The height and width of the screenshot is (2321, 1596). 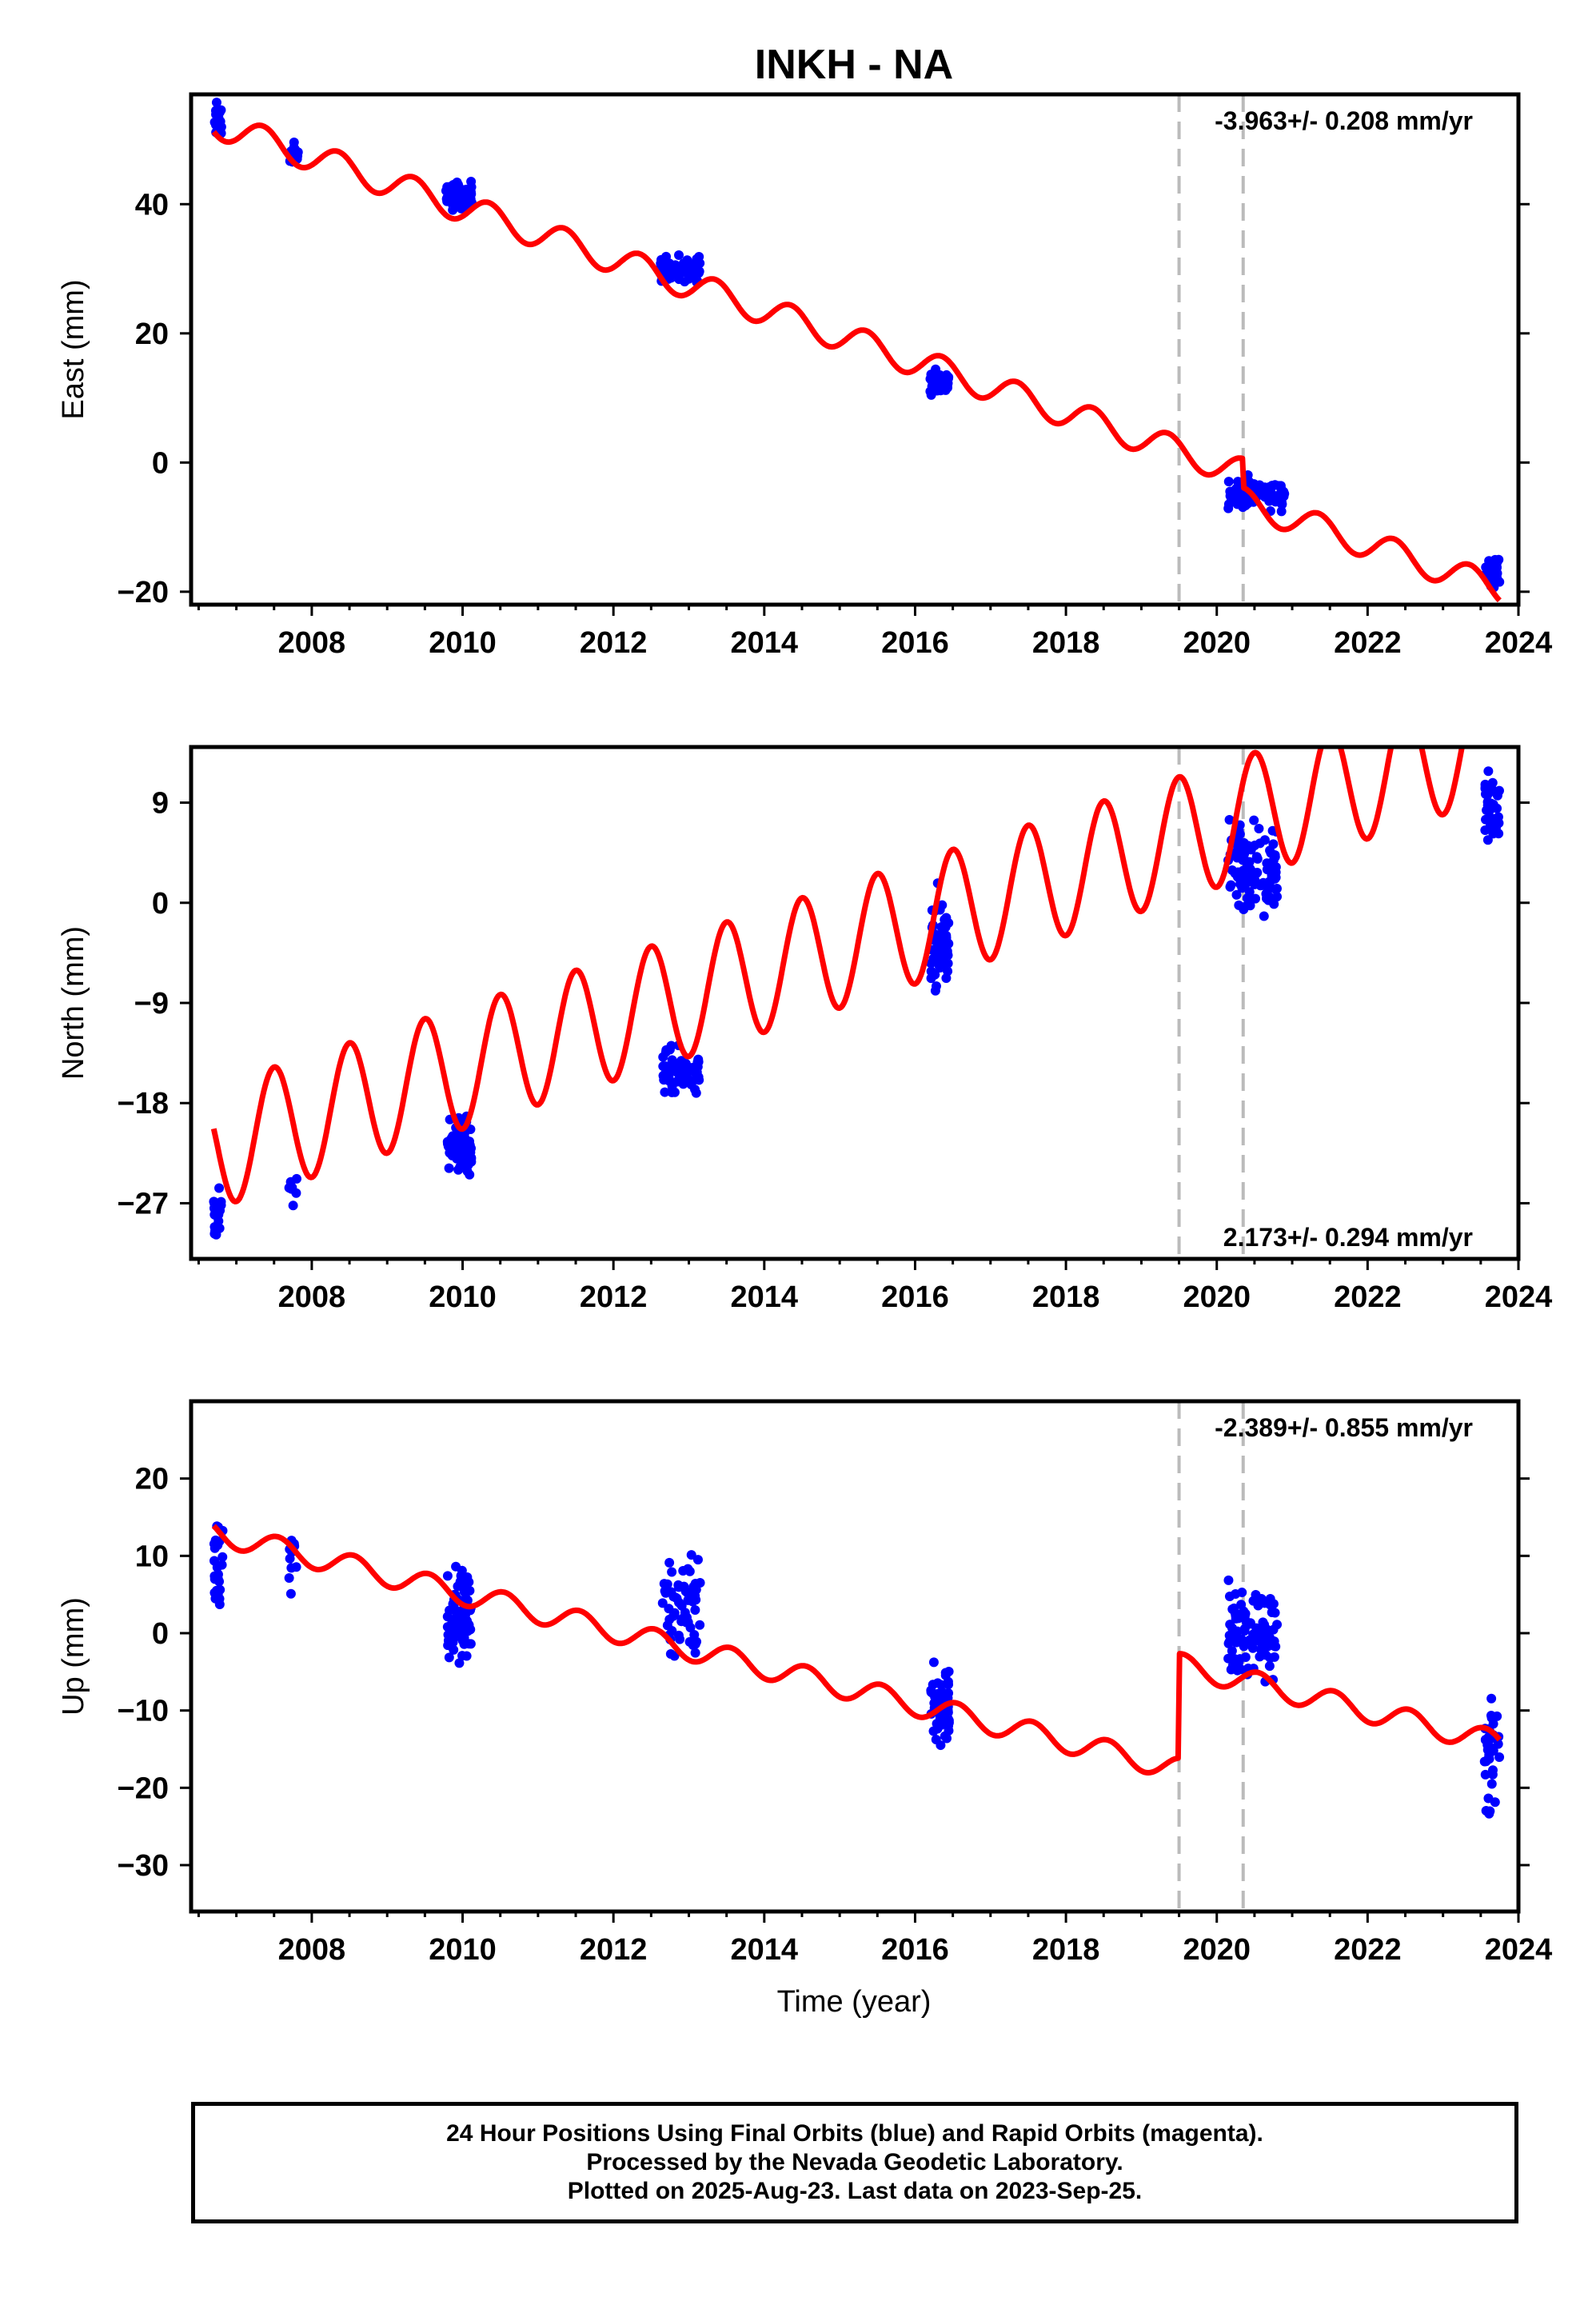 What do you see at coordinates (463, 1297) in the screenshot?
I see `north-x-tick-label: 2010` at bounding box center [463, 1297].